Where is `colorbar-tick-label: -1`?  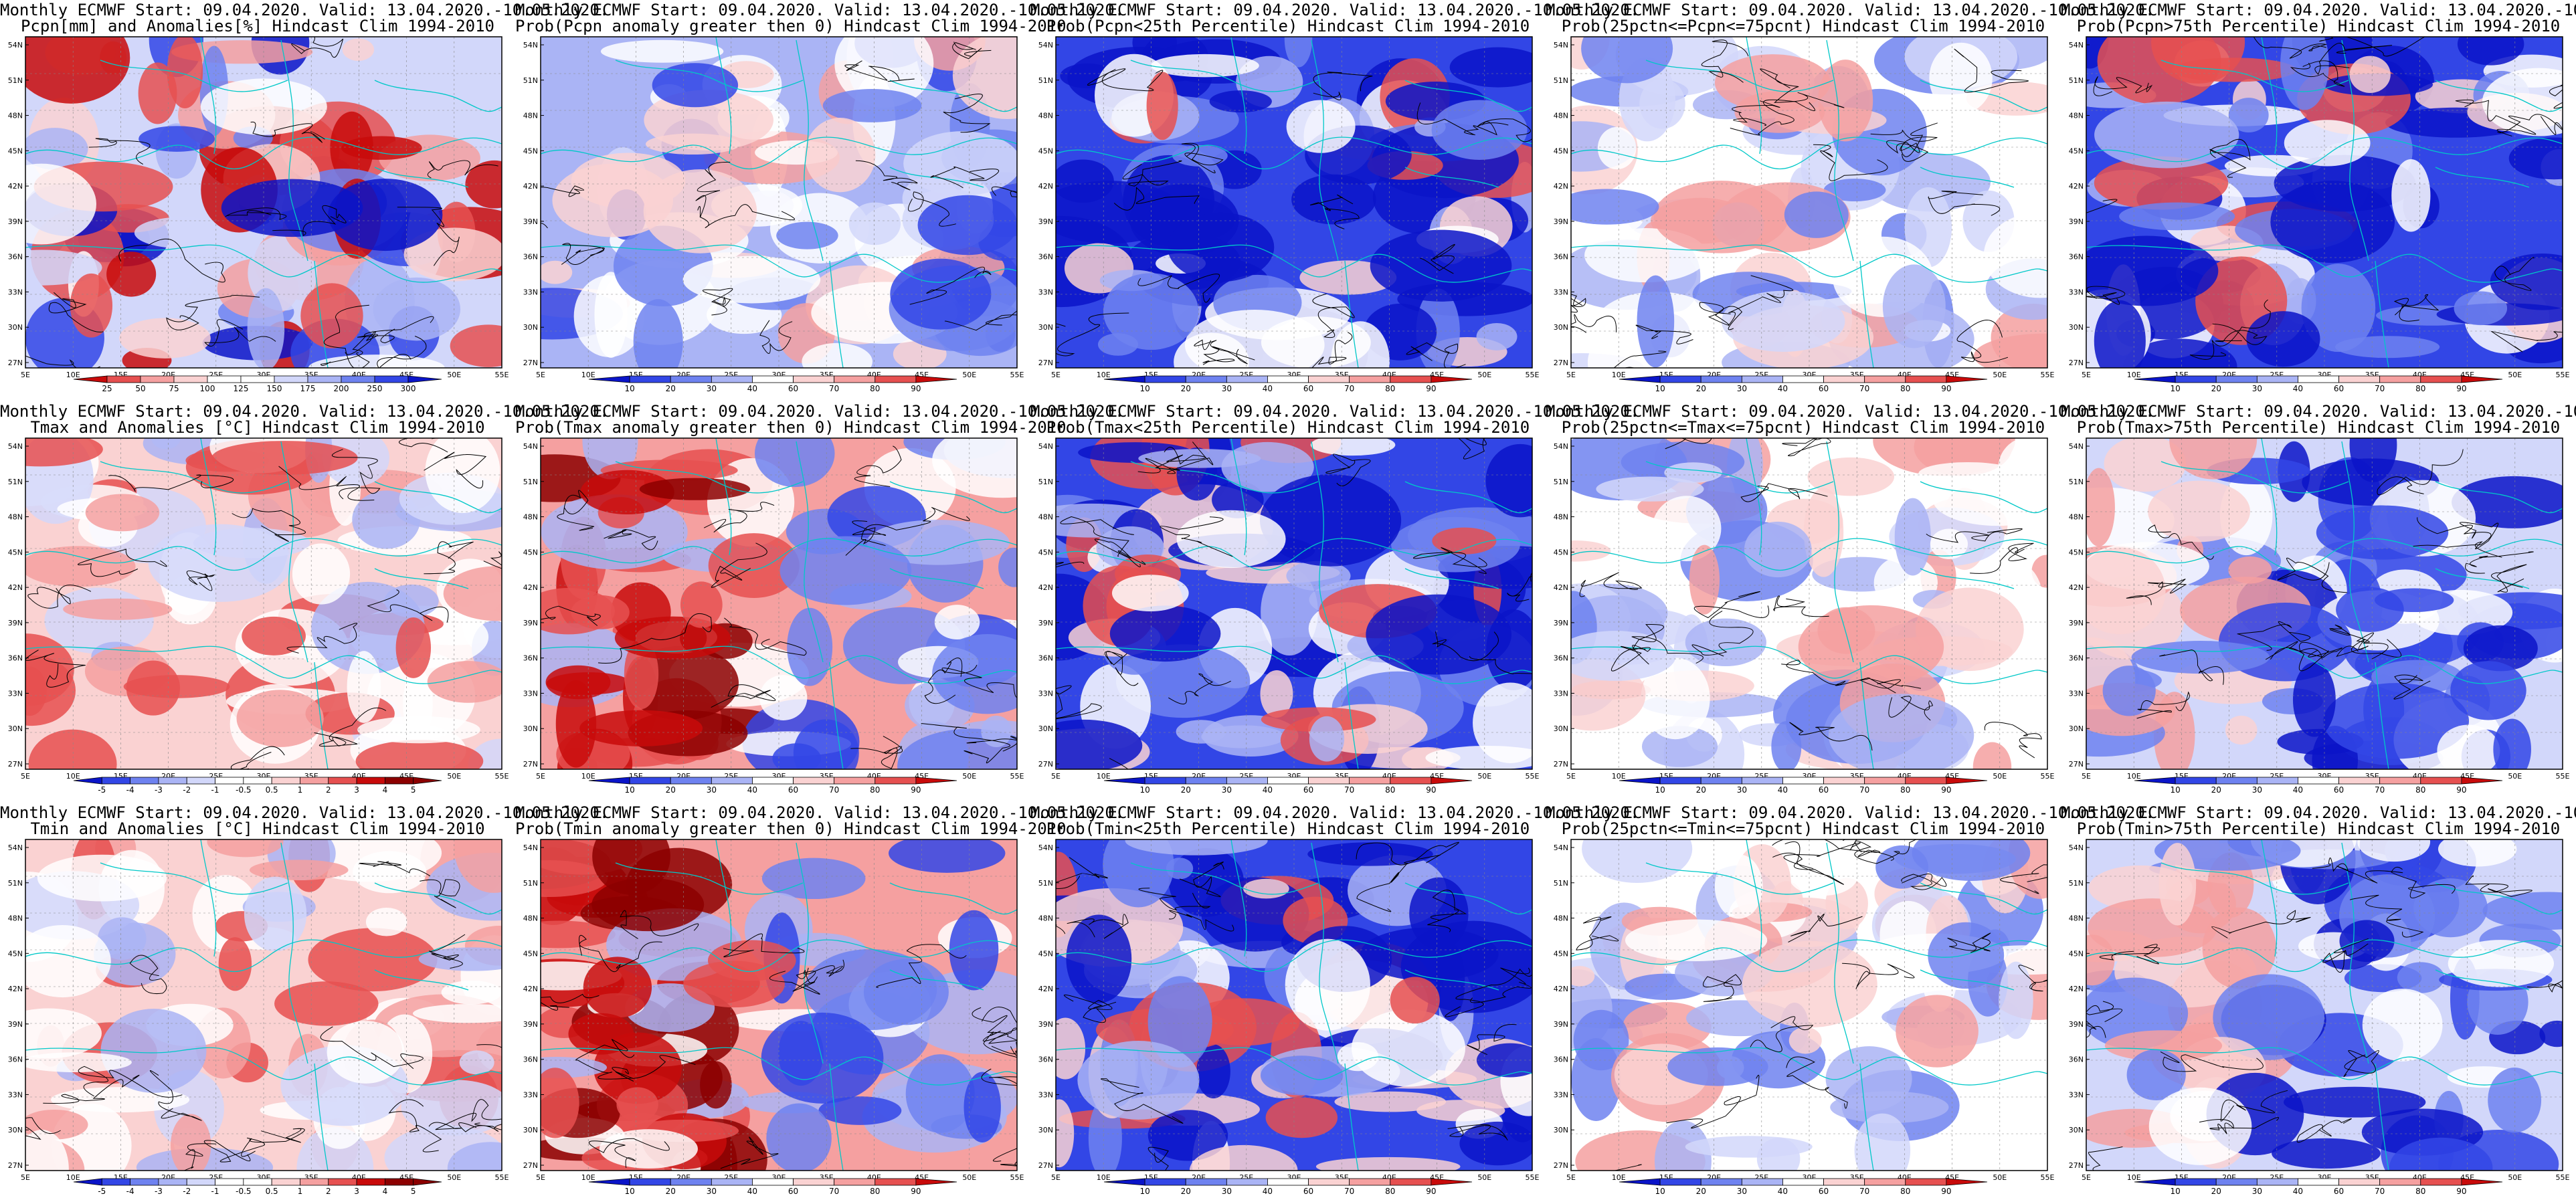
colorbar-tick-label: -1 is located at coordinates (215, 1191).